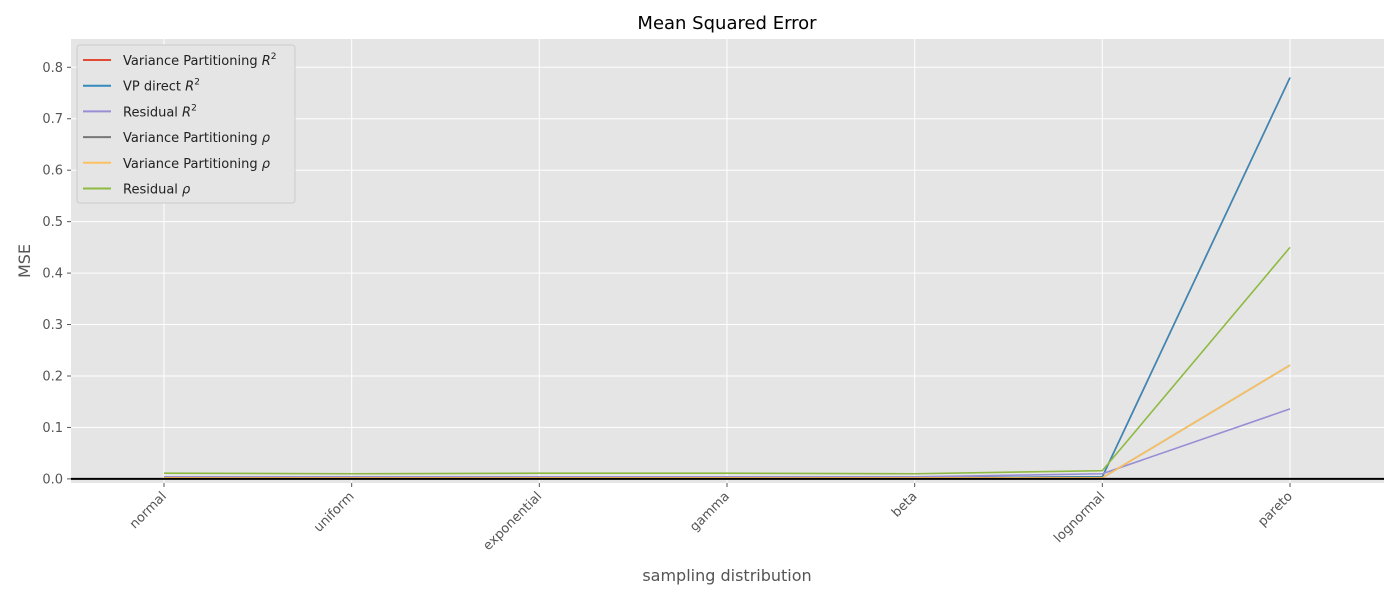  I want to click on legend-entry: Variance Partitioning R2, so click(199, 60).